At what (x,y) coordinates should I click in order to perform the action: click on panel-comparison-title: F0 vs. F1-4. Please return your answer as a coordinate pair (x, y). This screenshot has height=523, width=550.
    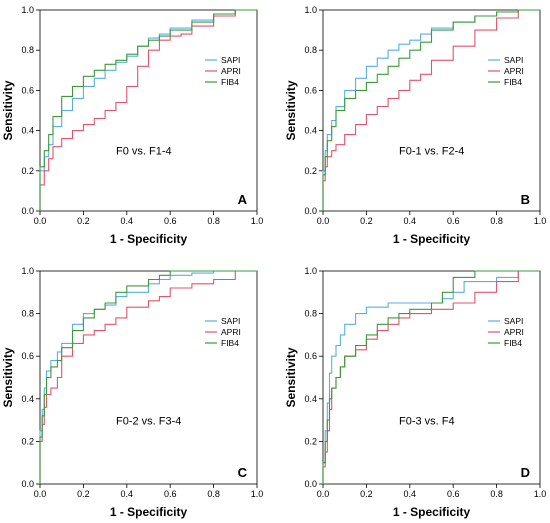
    Looking at the image, I should click on (144, 152).